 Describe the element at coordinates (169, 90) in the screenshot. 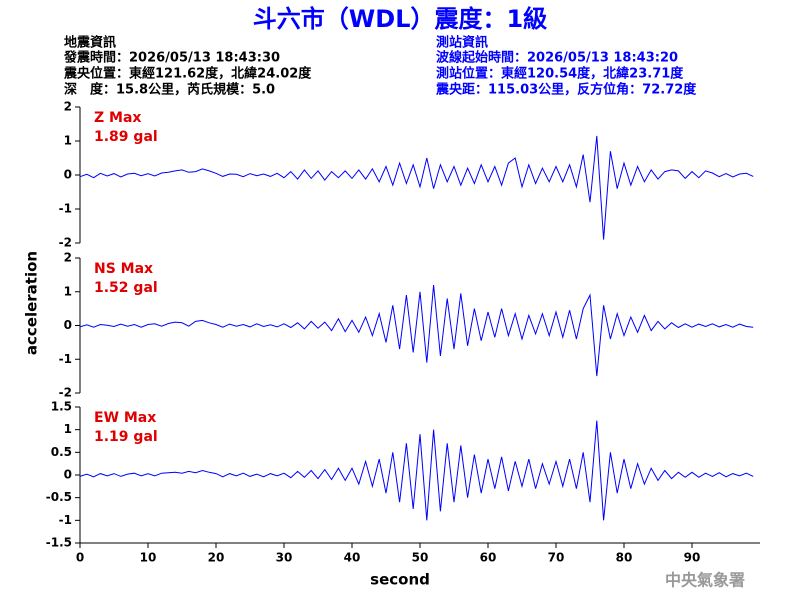

I see `info-left: 深 度：15.8公里，芮氏規模：5.0` at that location.